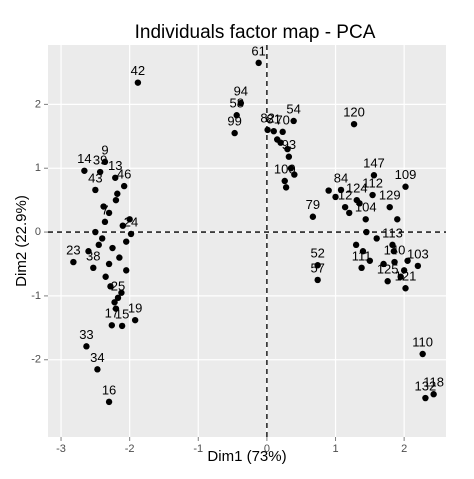 The image size is (474, 479). I want to click on y-tick-label: 1, so click(38, 168).